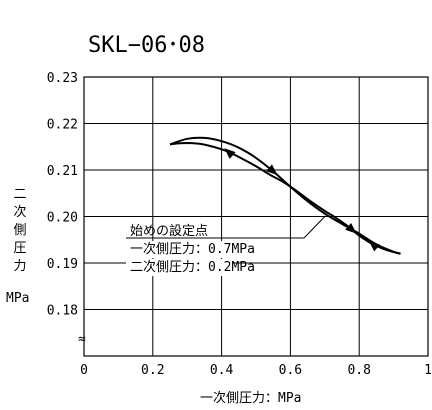 This screenshot has height=410, width=432. What do you see at coordinates (358, 370) in the screenshot?
I see `x-tick-label: 0.8` at bounding box center [358, 370].